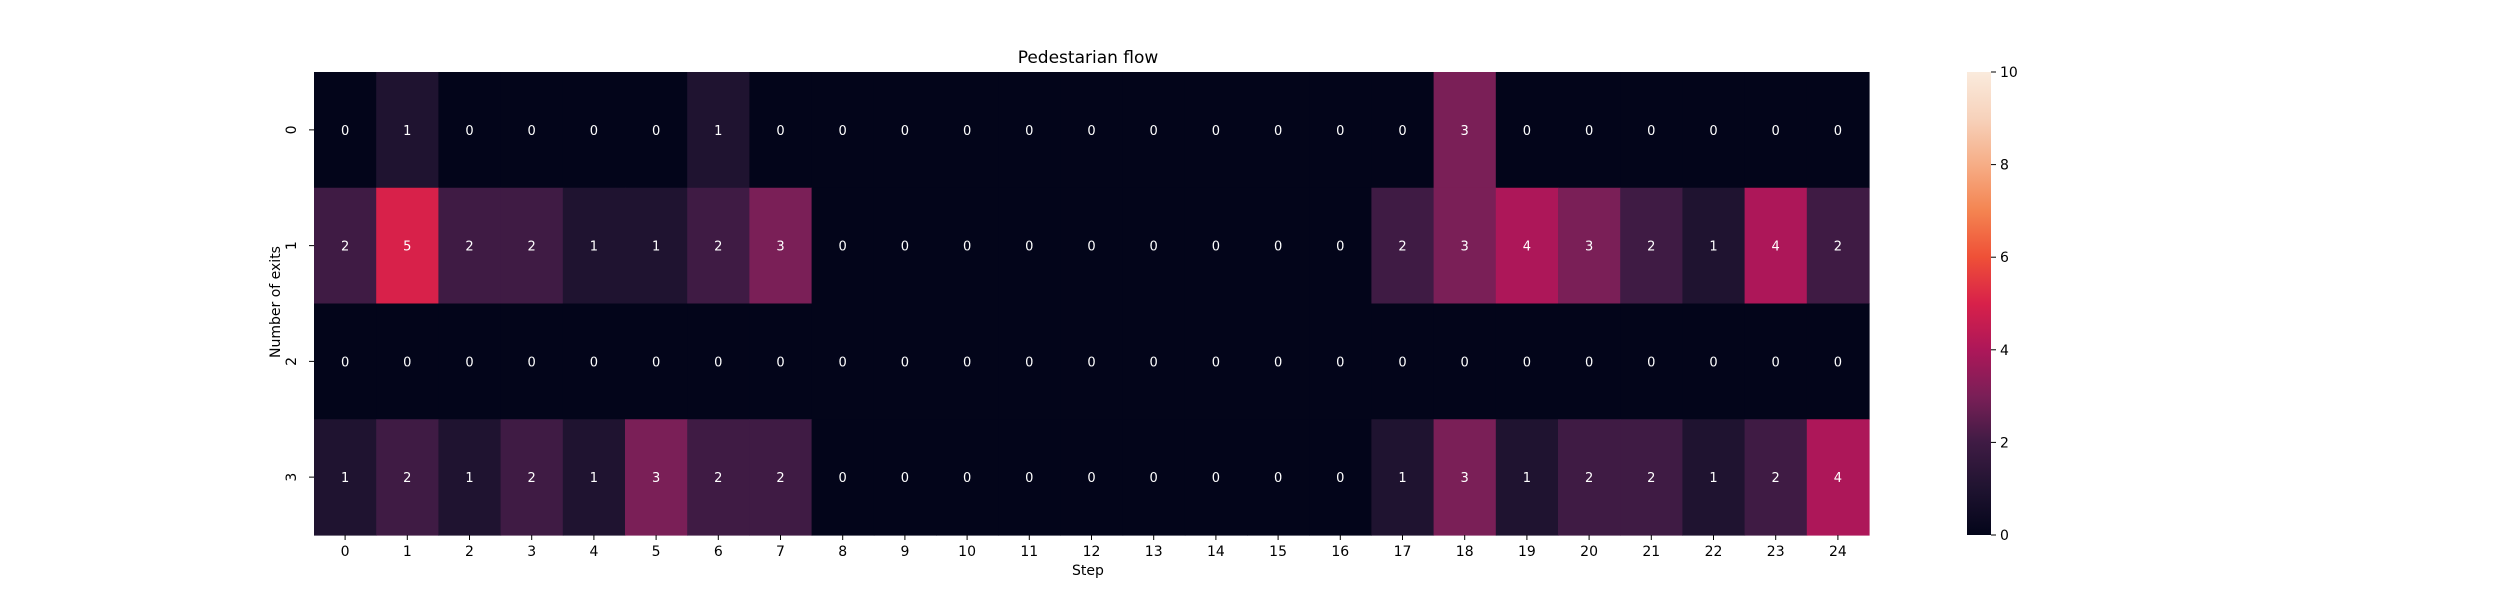 The height and width of the screenshot is (600, 2500). I want to click on cell-label-r1-c2: 2, so click(469, 247).